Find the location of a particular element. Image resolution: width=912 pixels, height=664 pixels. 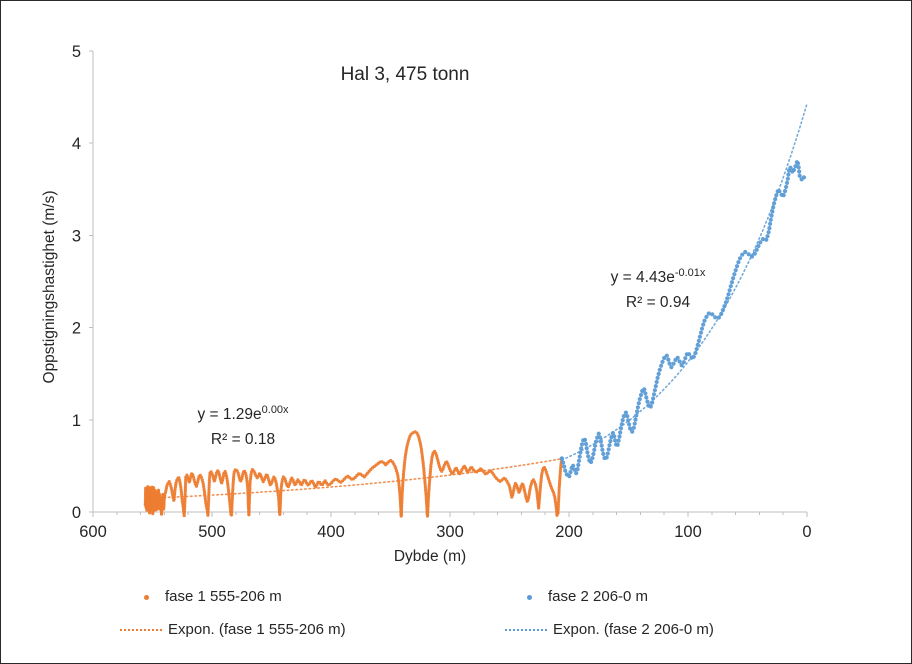

x-tick-label: 100 is located at coordinates (688, 532).